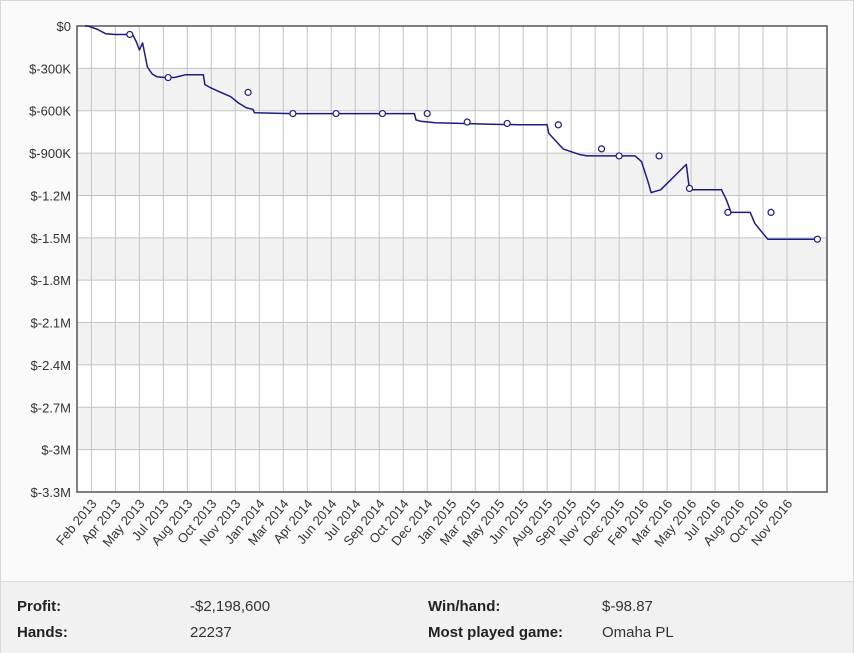 The height and width of the screenshot is (653, 854). What do you see at coordinates (50, 153) in the screenshot?
I see `y-tick-label: $-900K` at bounding box center [50, 153].